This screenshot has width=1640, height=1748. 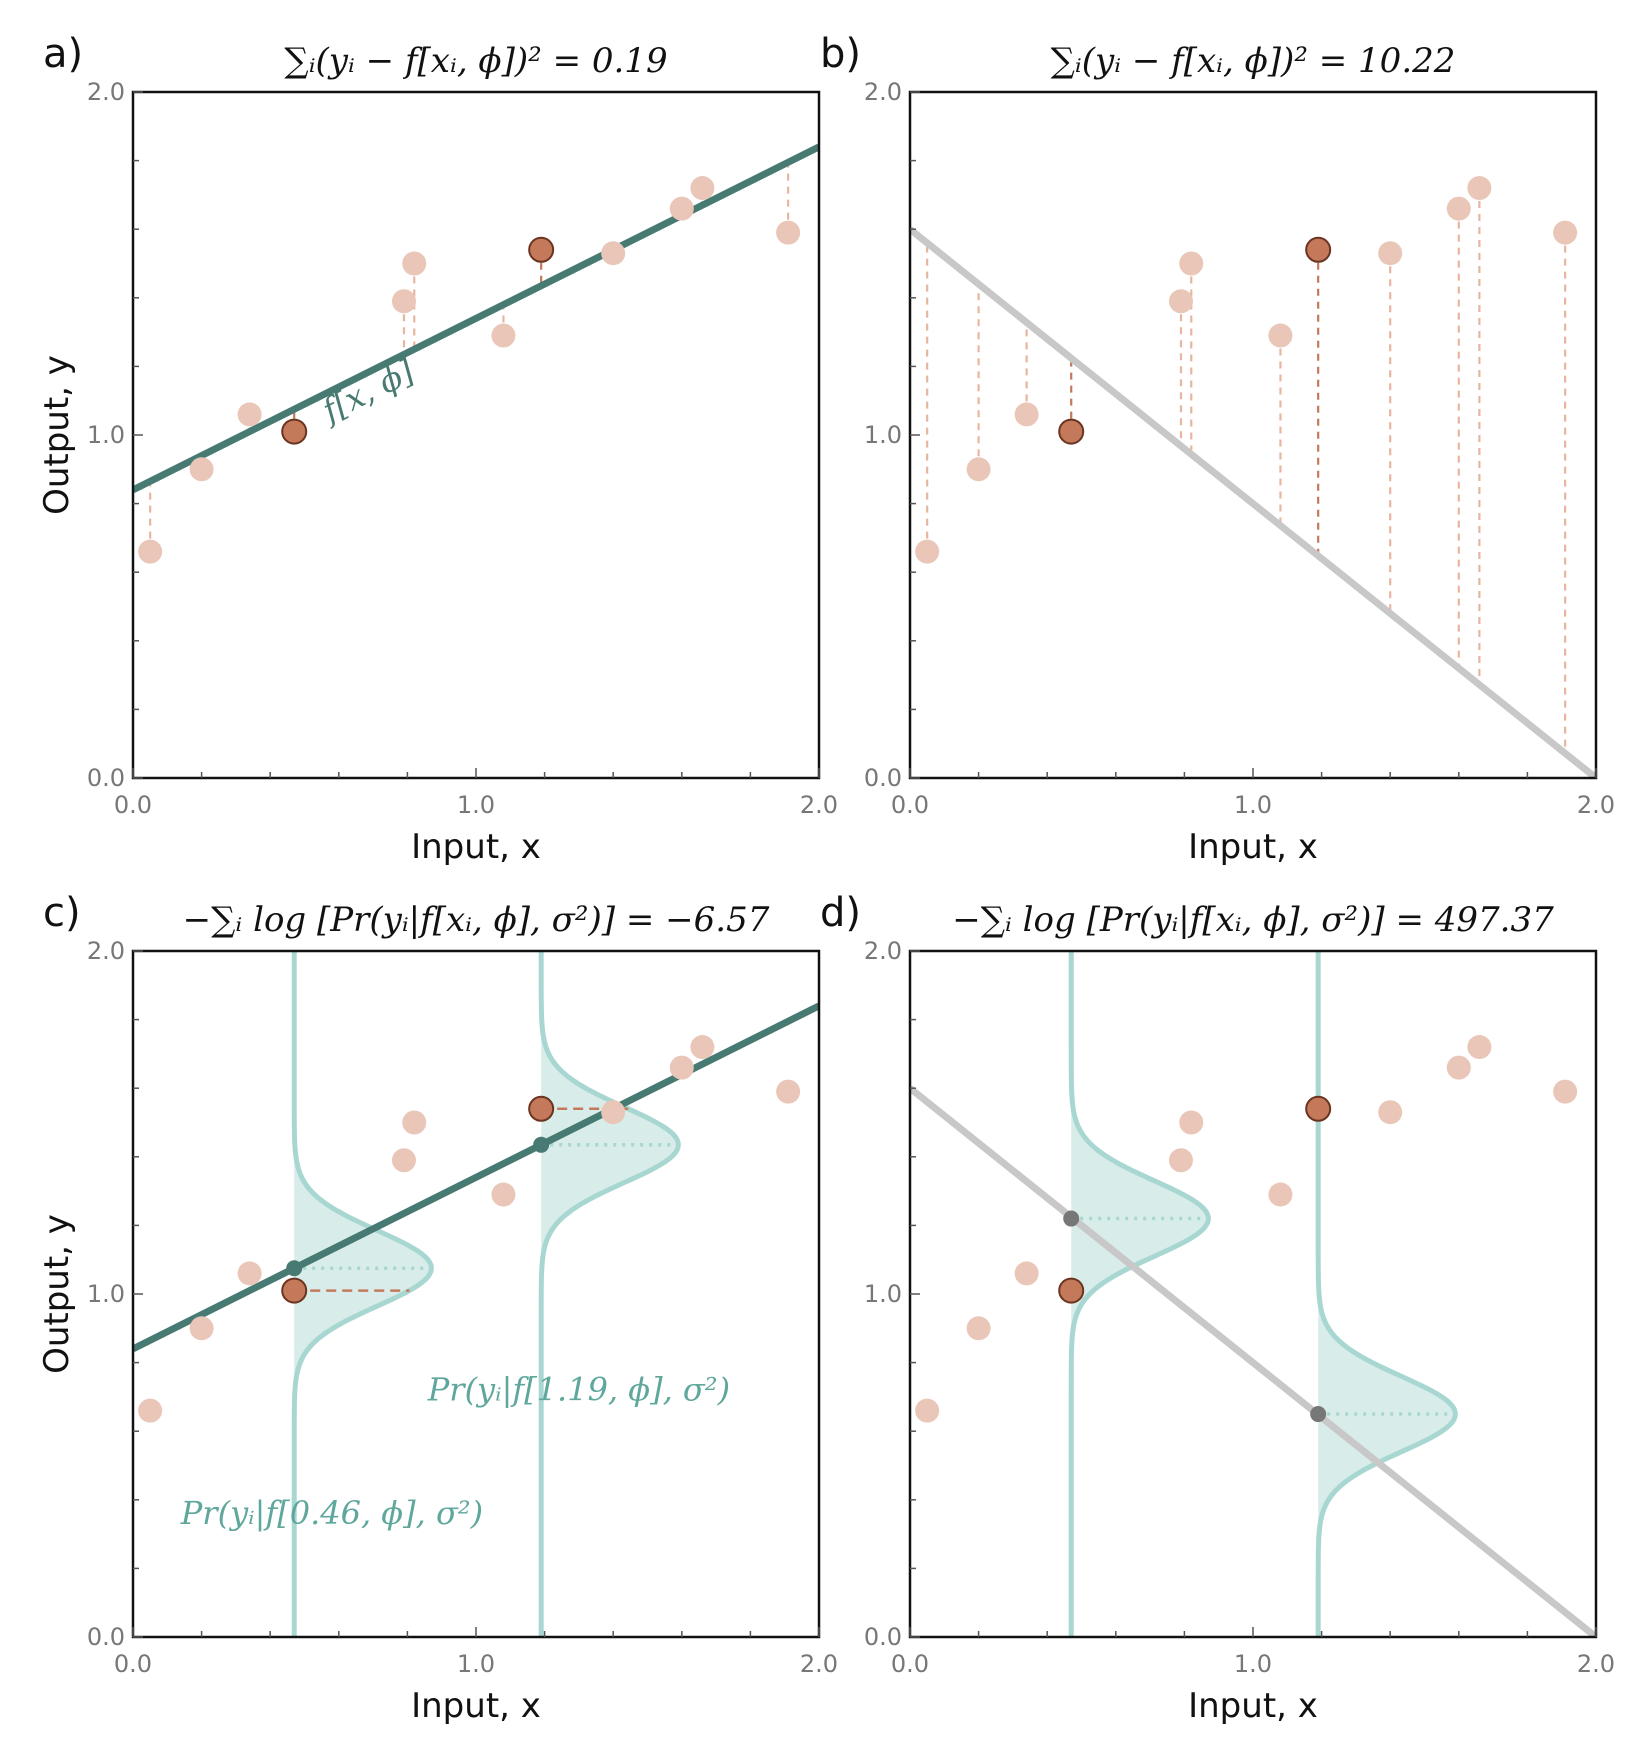 What do you see at coordinates (840, 54) in the screenshot?
I see `panel-letter: b)` at bounding box center [840, 54].